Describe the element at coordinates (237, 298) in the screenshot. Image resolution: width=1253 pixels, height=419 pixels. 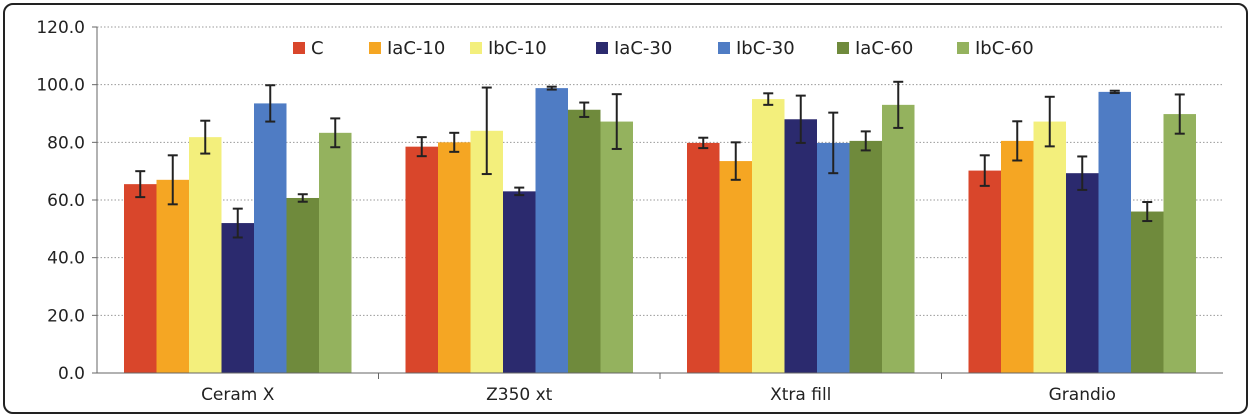
I see `bar-iac-30-ceram-x` at that location.